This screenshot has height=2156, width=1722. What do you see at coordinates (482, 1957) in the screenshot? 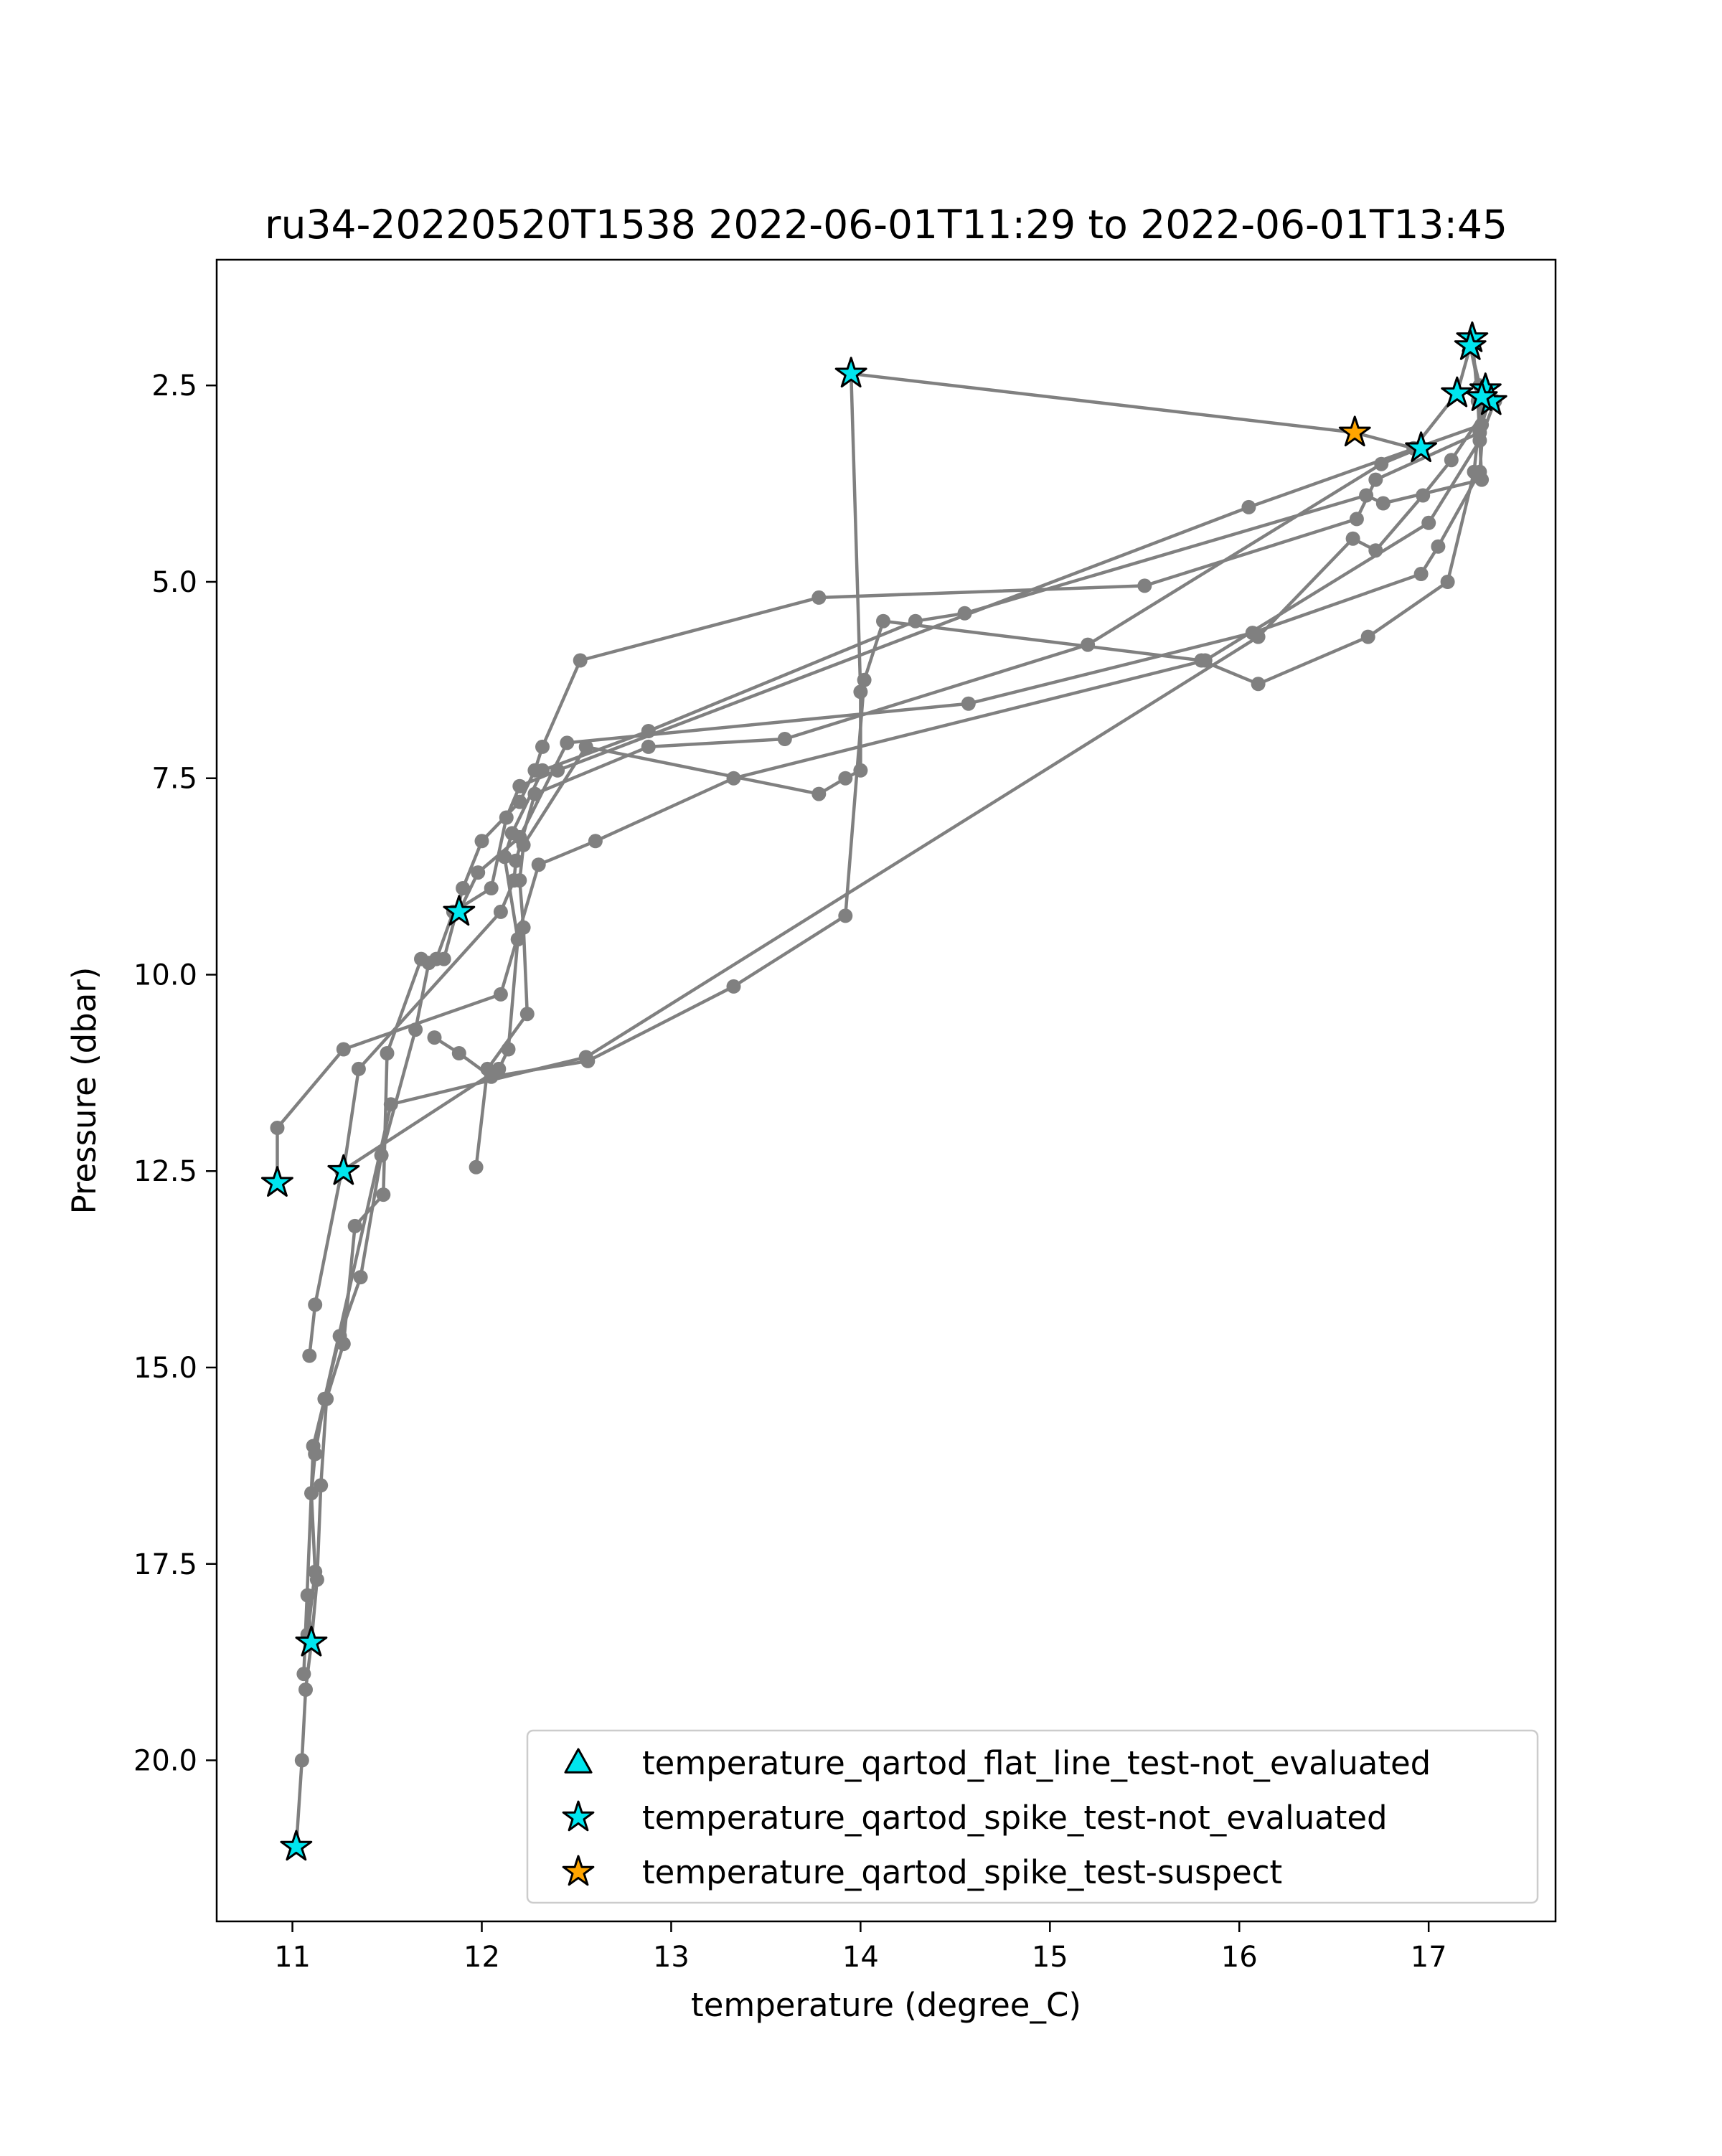
I see `x-tick-label: 12` at bounding box center [482, 1957].